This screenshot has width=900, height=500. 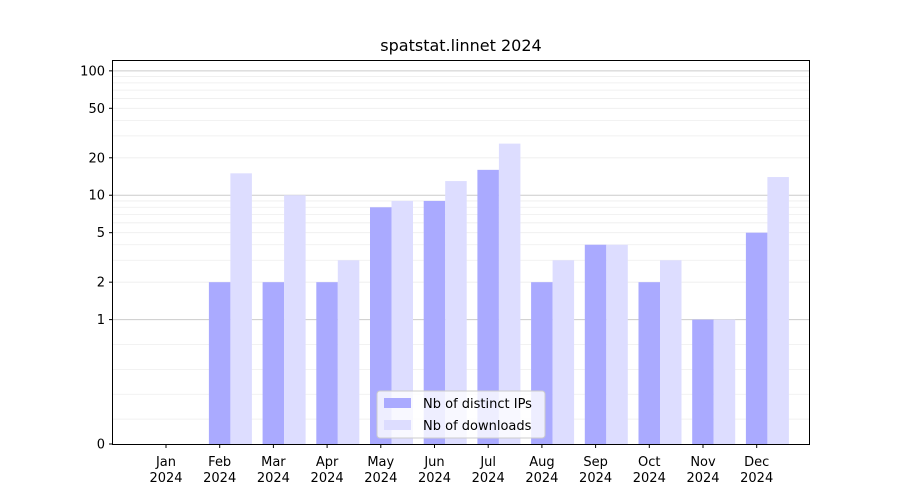 What do you see at coordinates (595, 462) in the screenshot?
I see `x-tick-label-month: Sep` at bounding box center [595, 462].